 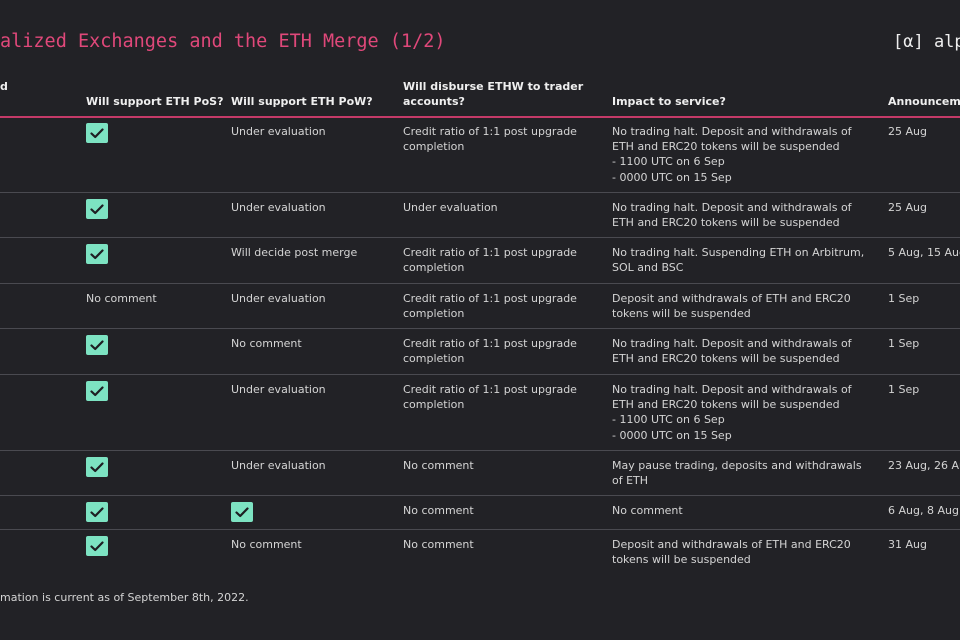 I want to click on cell-pow: Will decide post merge, so click(x=294, y=252).